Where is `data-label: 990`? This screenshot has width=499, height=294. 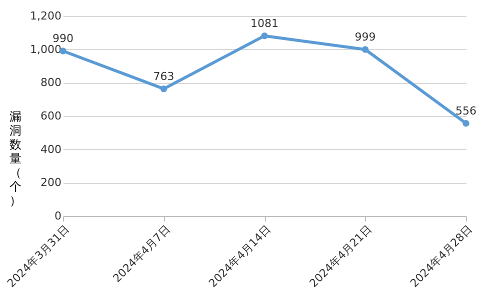
data-label: 990 is located at coordinates (63, 38).